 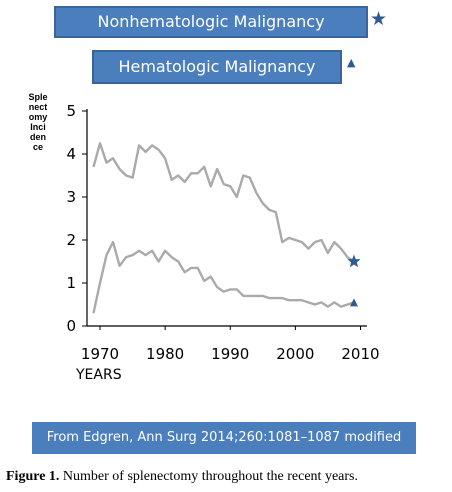 I want to click on x-tick-label: 2010, so click(x=360, y=354).